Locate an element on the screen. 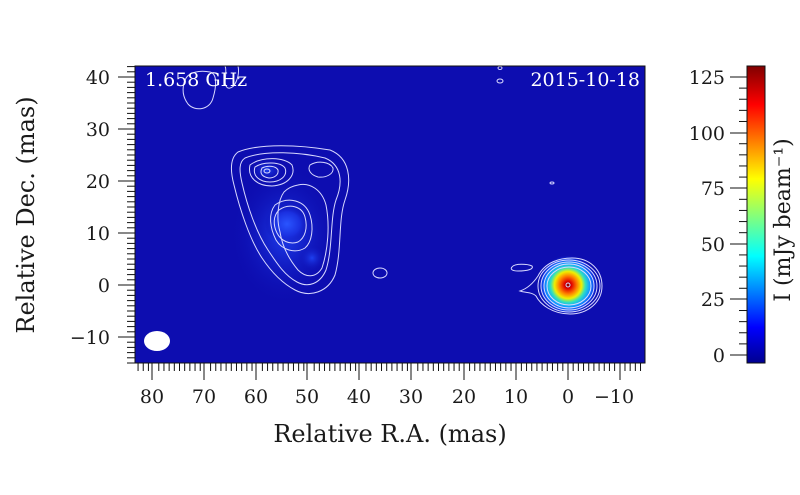  y-axis is located at coordinates (126, 215).